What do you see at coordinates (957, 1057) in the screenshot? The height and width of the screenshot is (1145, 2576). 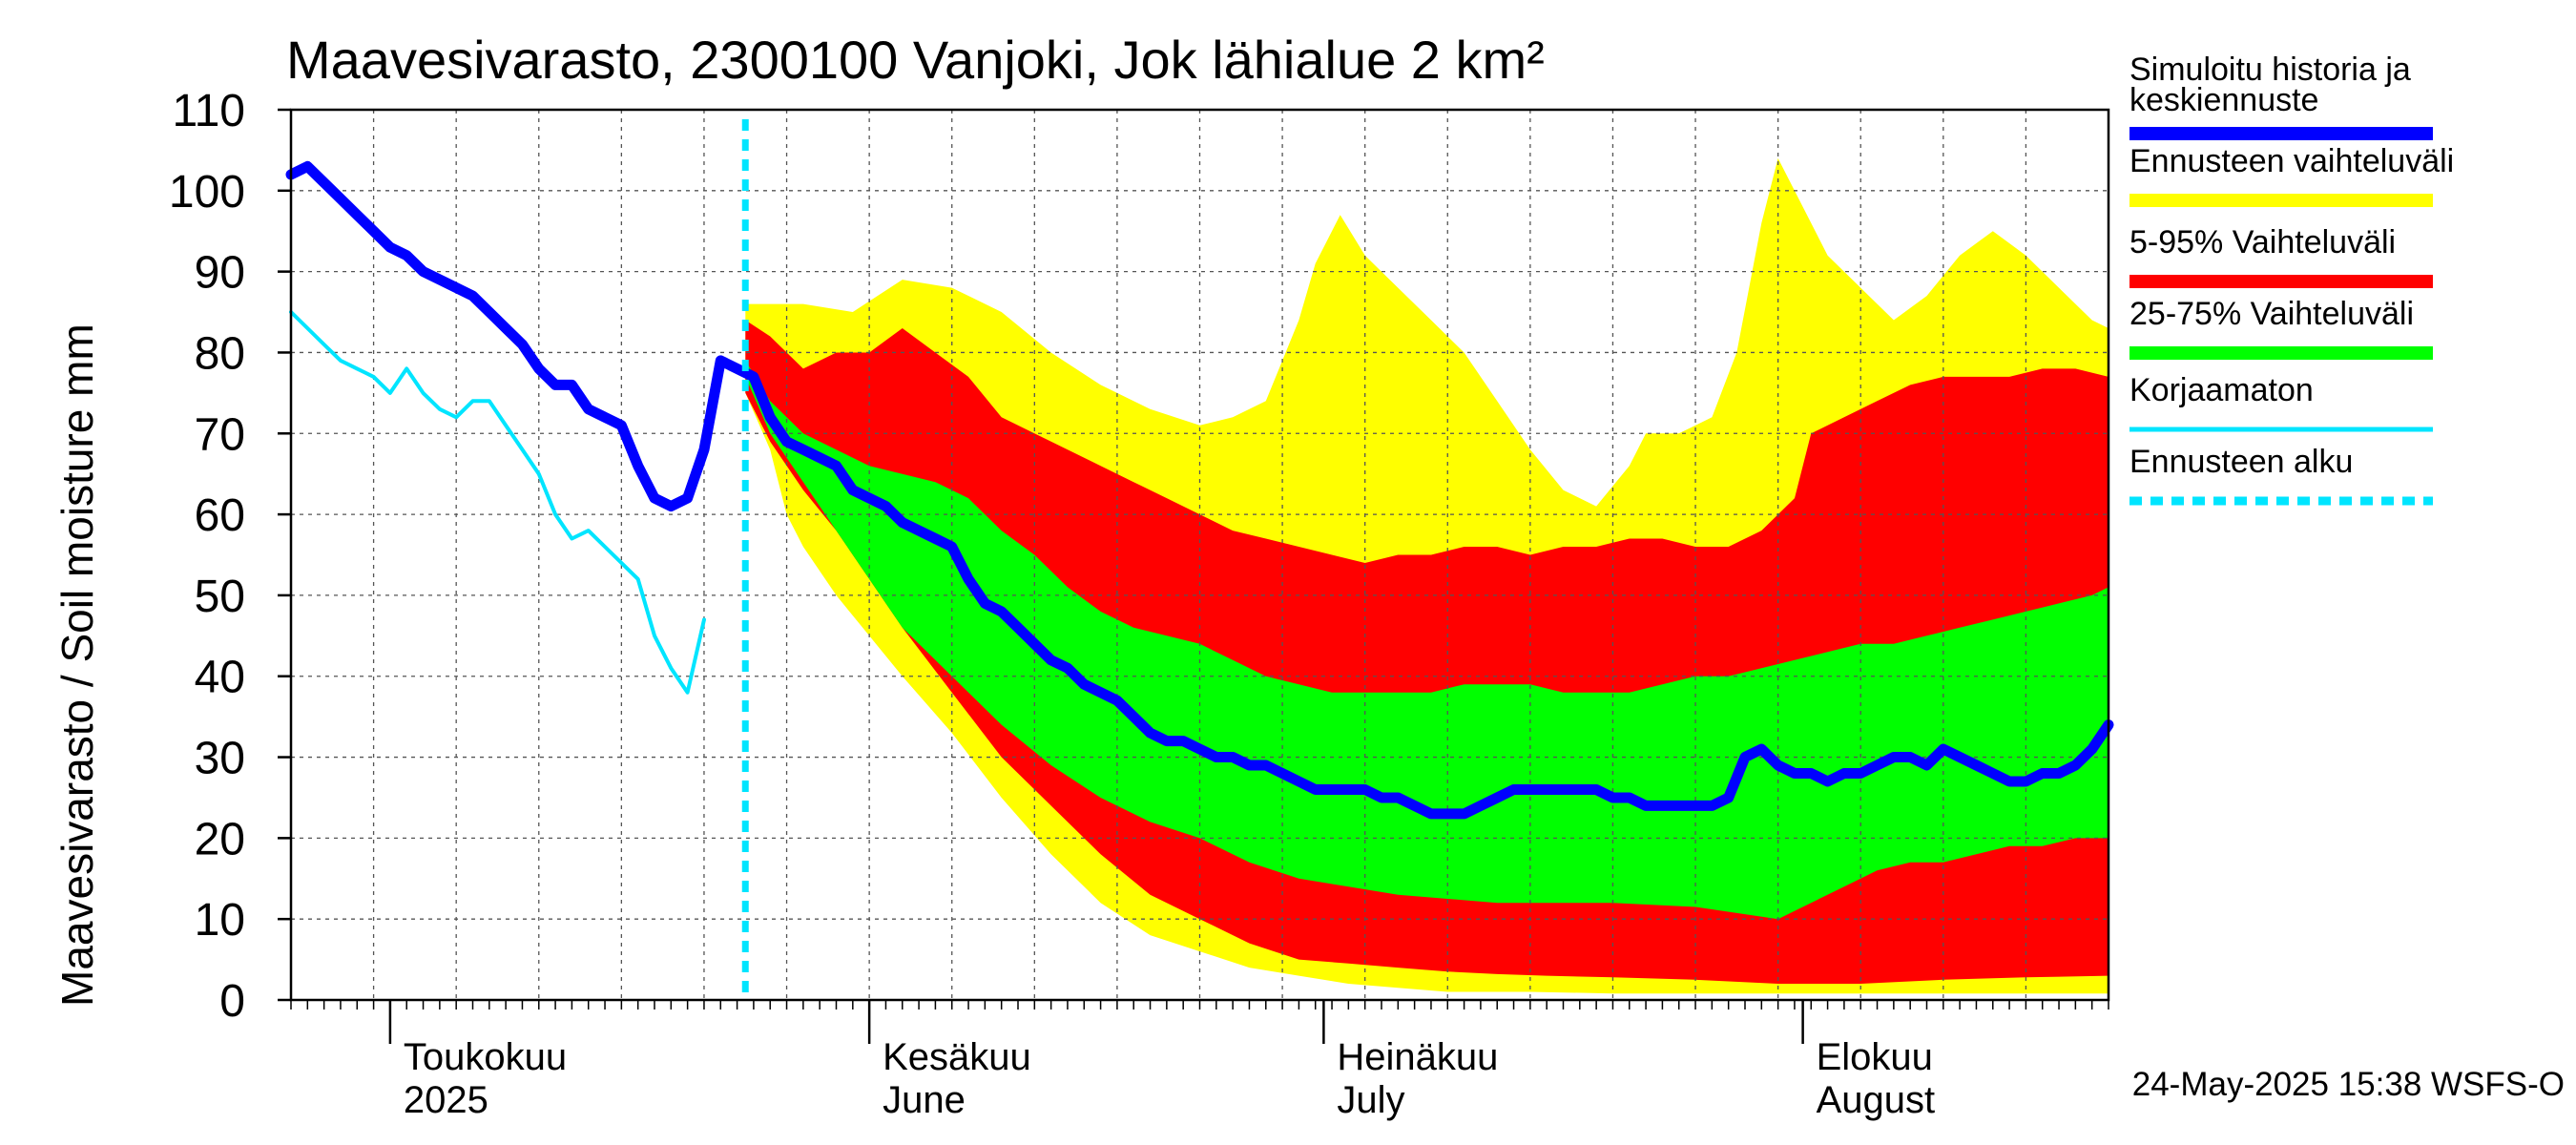 I see `x-month-label: Kesäkuu` at bounding box center [957, 1057].